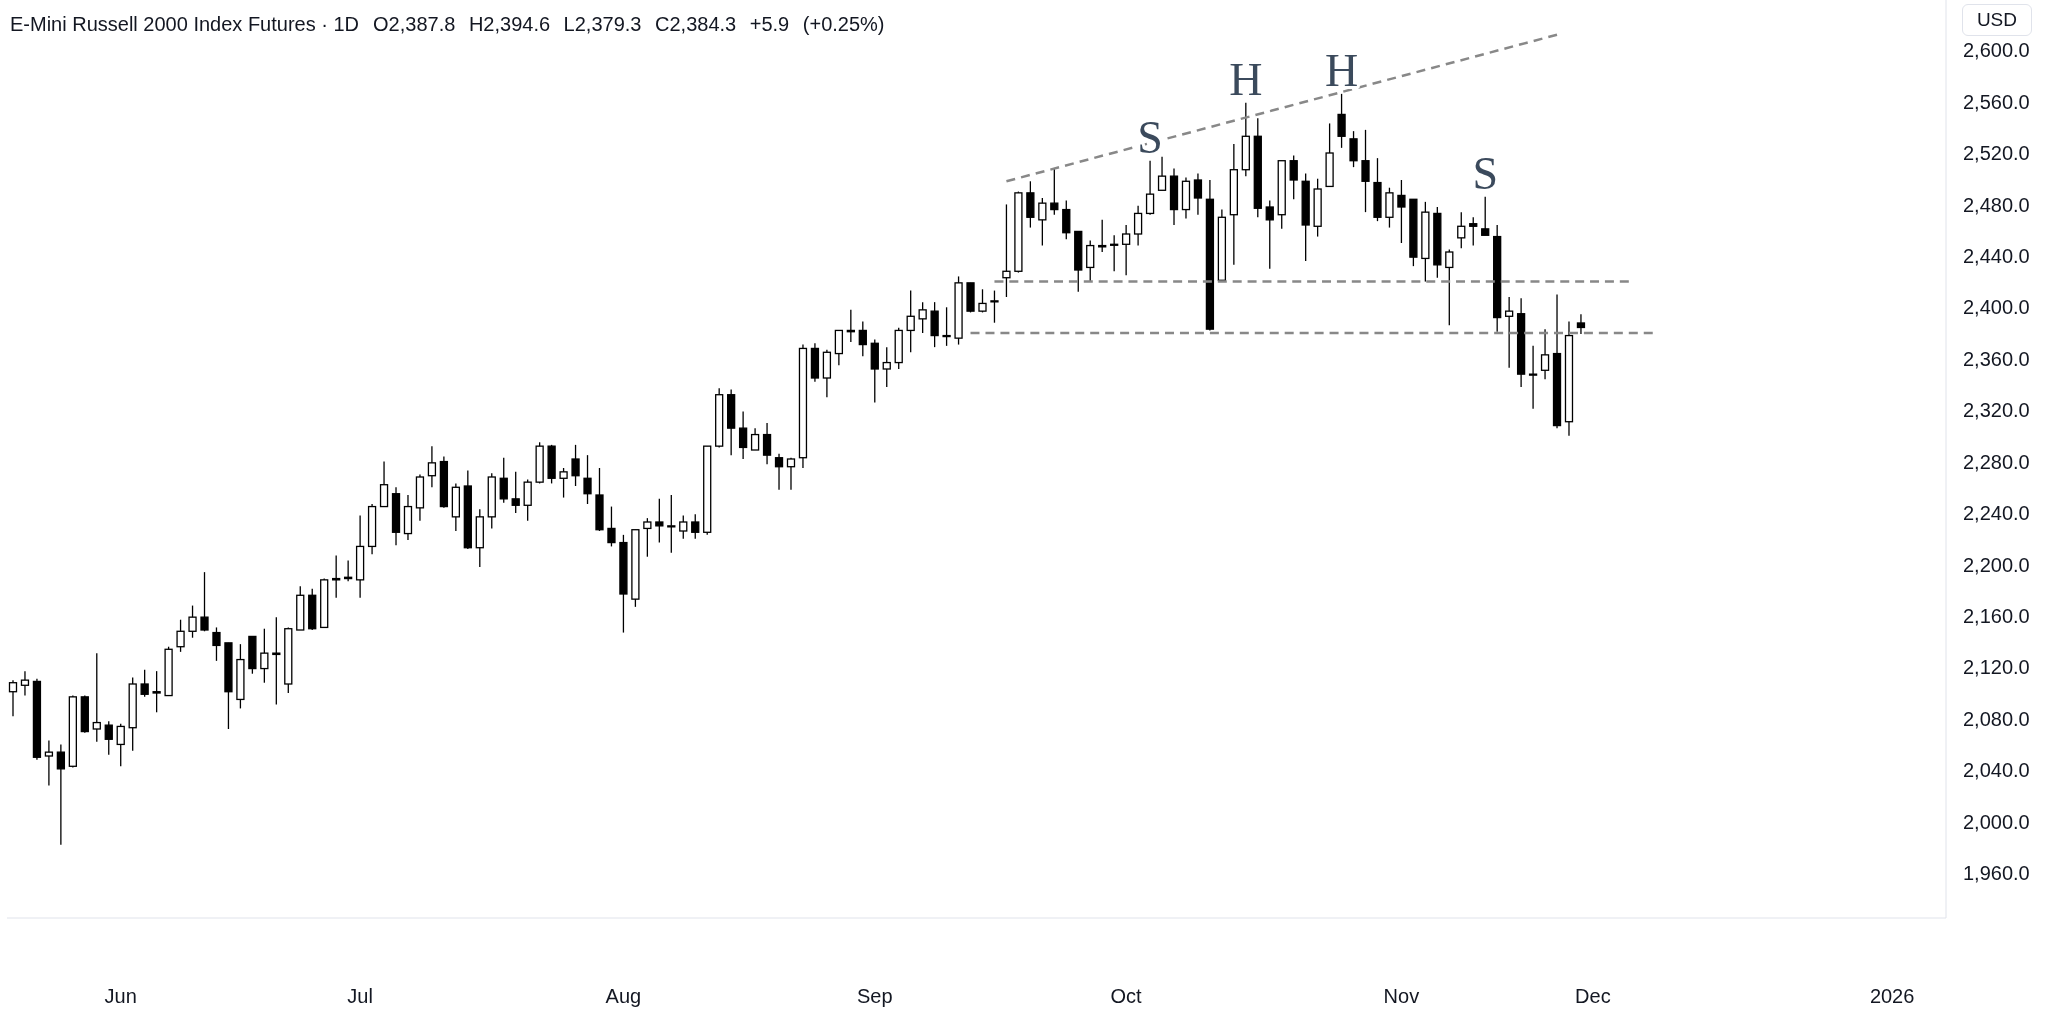 Image resolution: width=2048 pixels, height=1022 pixels. What do you see at coordinates (1996, 461) in the screenshot?
I see `y-tick-label: 2,280.0` at bounding box center [1996, 461].